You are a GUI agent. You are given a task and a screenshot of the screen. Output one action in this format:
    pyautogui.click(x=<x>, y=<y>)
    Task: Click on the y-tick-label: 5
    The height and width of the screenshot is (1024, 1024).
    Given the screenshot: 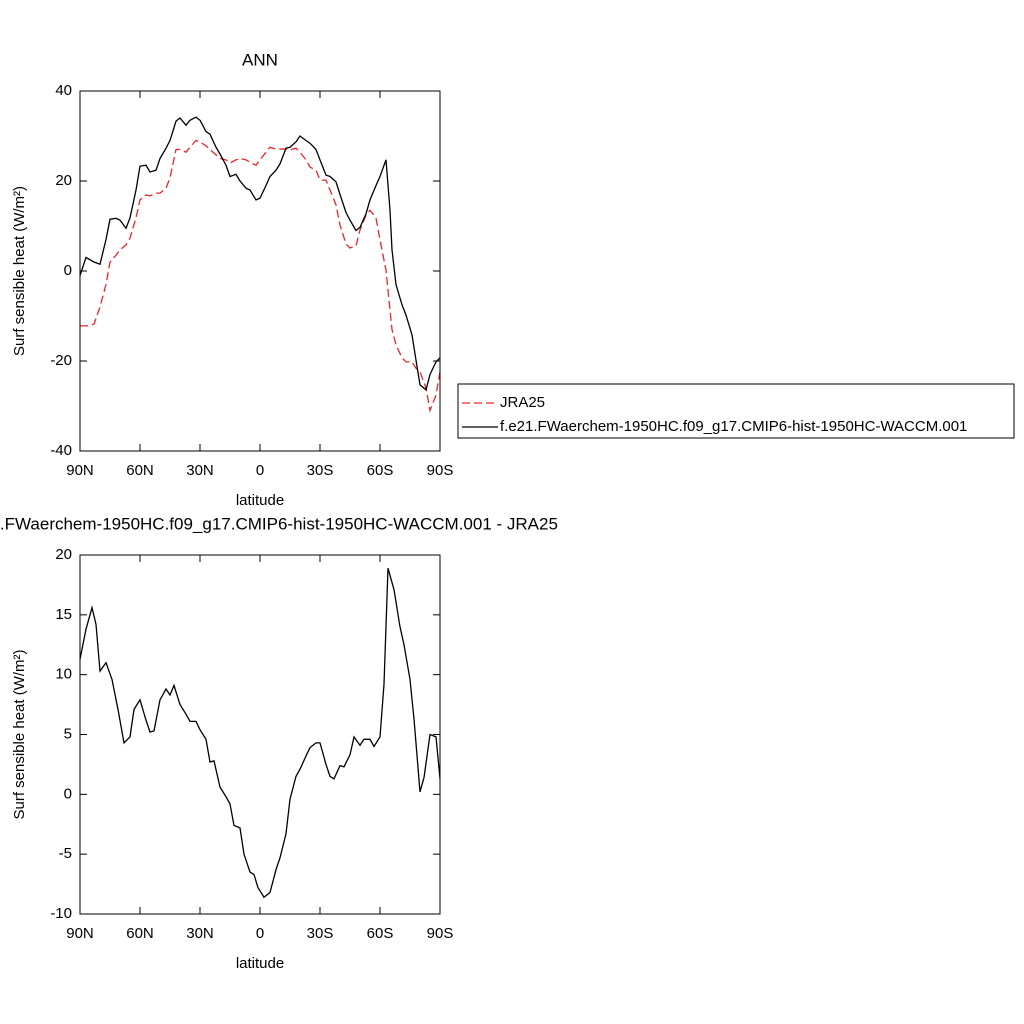 What is the action you would take?
    pyautogui.click(x=68, y=733)
    